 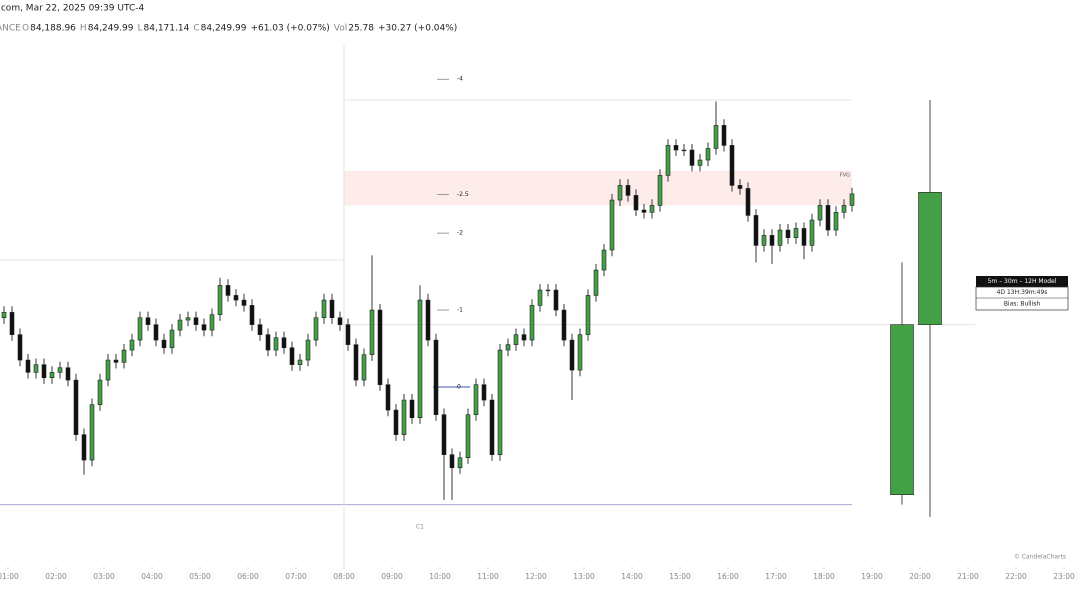 I want to click on level-label: -2.5, so click(x=463, y=194).